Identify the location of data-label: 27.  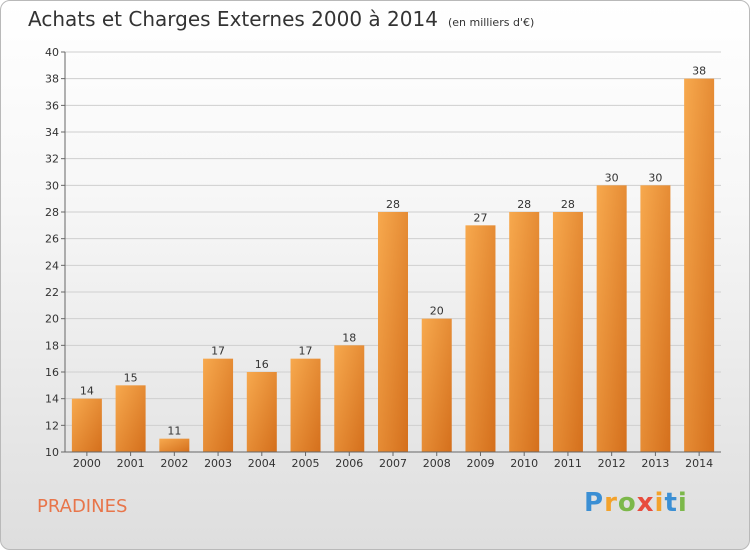
(480, 217).